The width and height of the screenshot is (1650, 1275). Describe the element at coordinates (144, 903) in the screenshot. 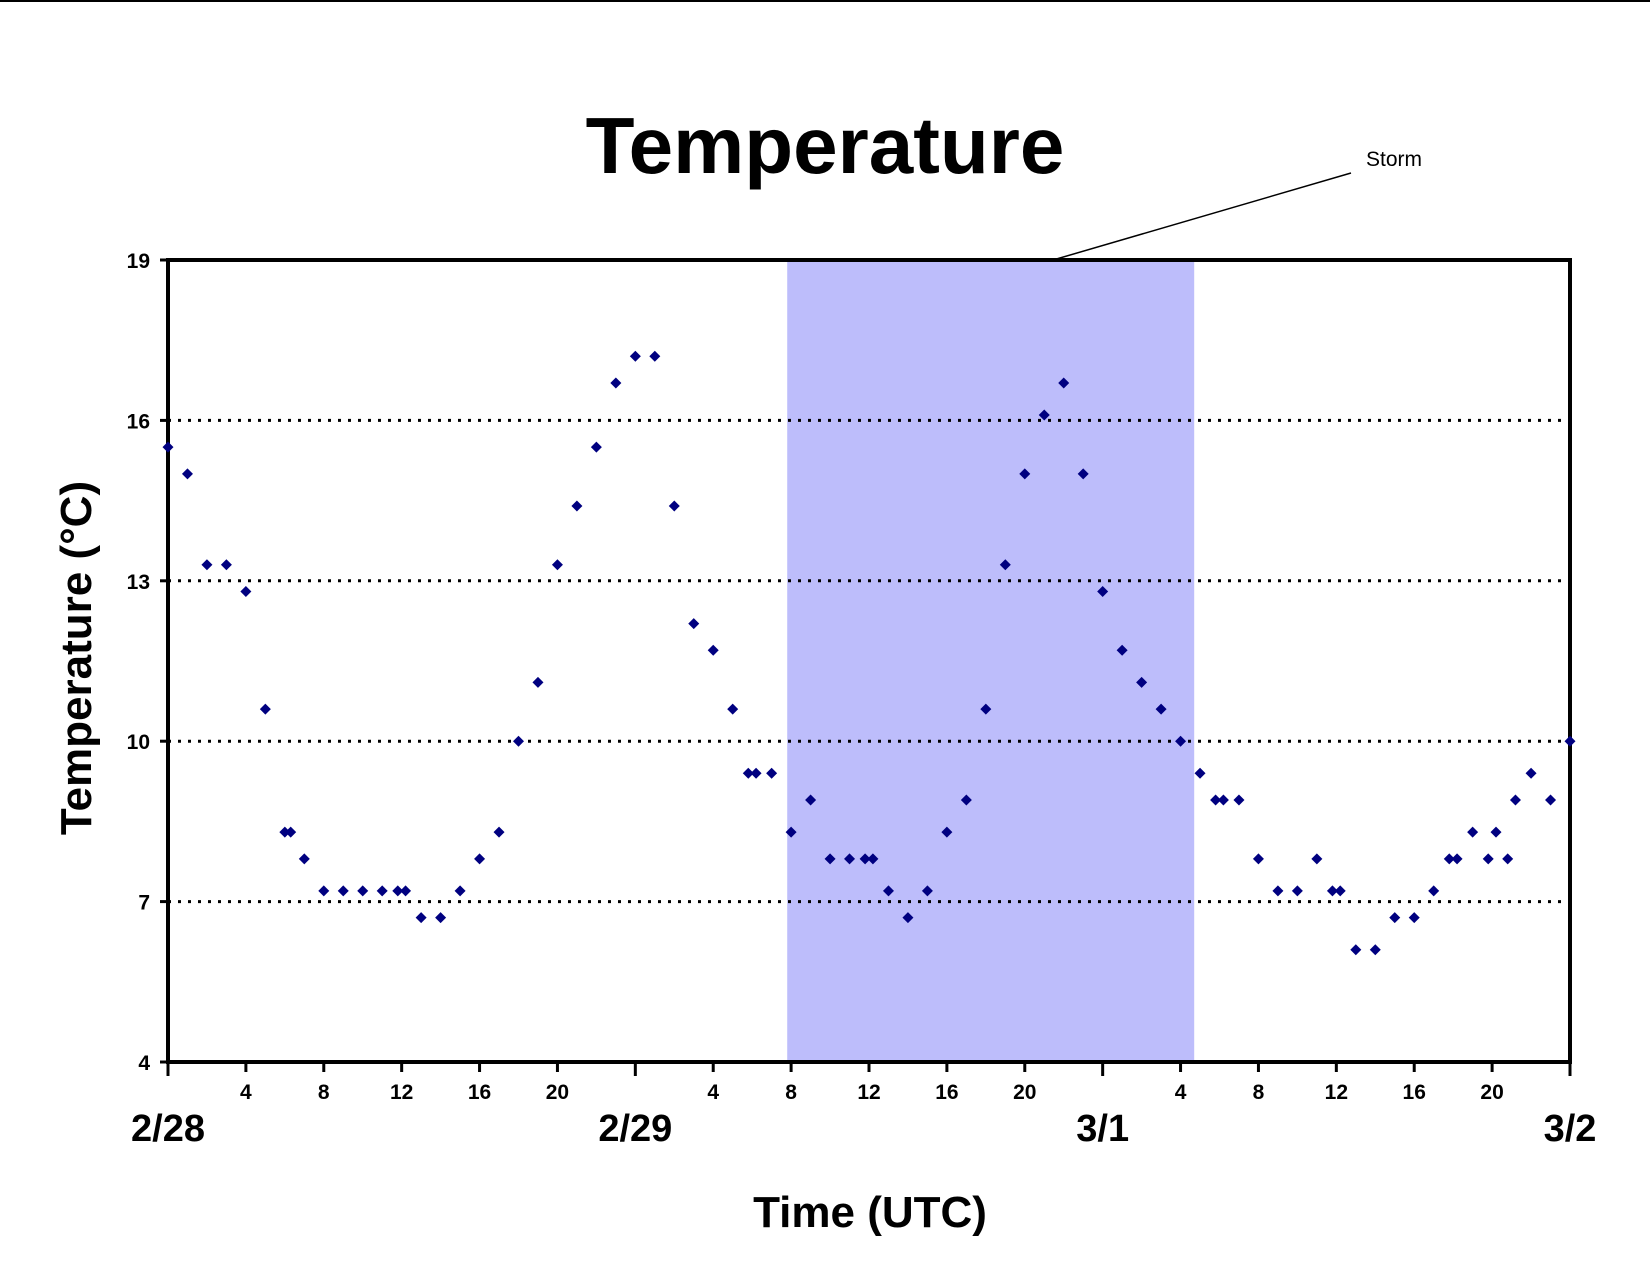

I see `y-tick-label: 7` at that location.